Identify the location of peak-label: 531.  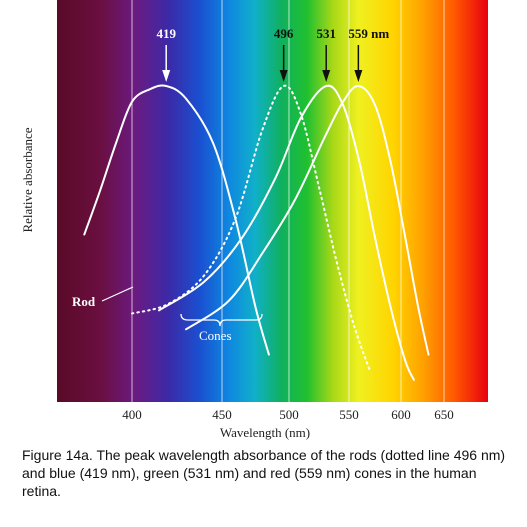
(326, 33).